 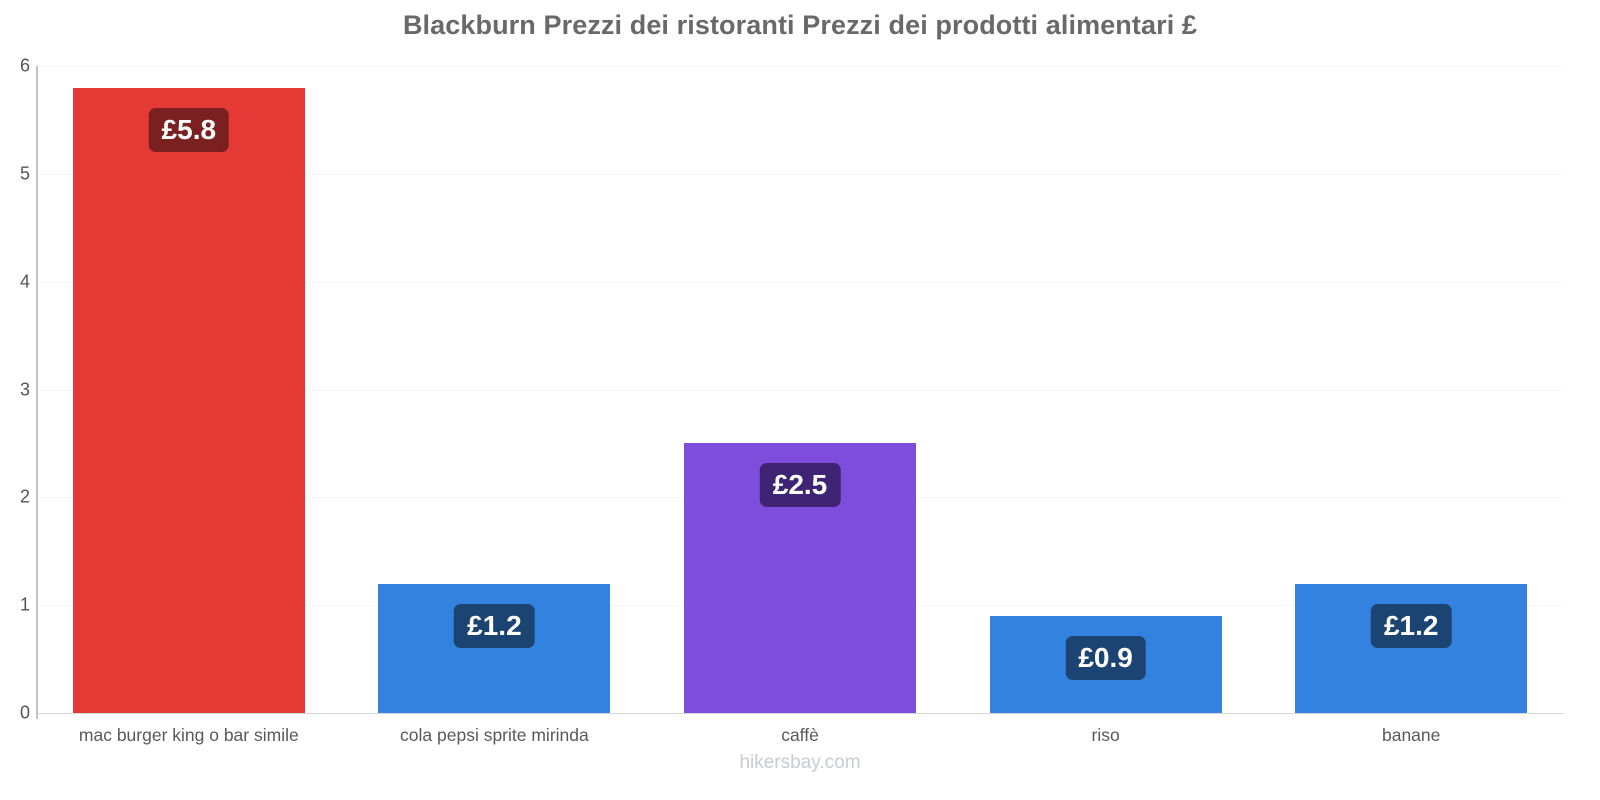 I want to click on y-tick-label: 0, so click(x=24, y=712).